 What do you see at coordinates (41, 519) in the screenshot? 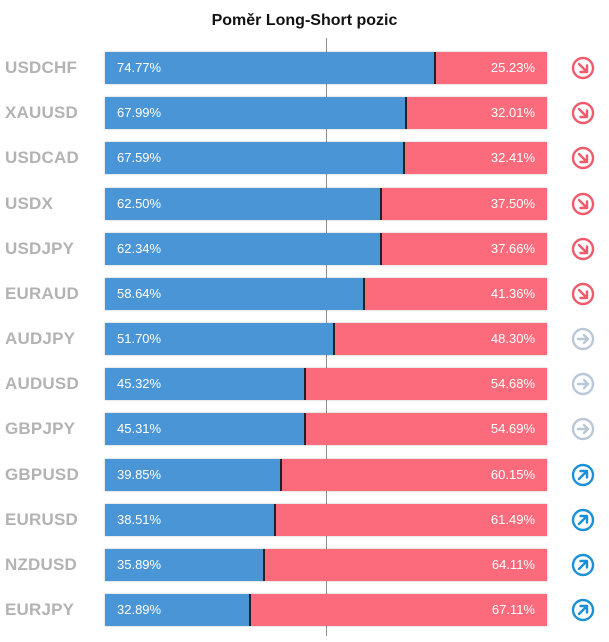
I see `symbol-label: EURUSD` at bounding box center [41, 519].